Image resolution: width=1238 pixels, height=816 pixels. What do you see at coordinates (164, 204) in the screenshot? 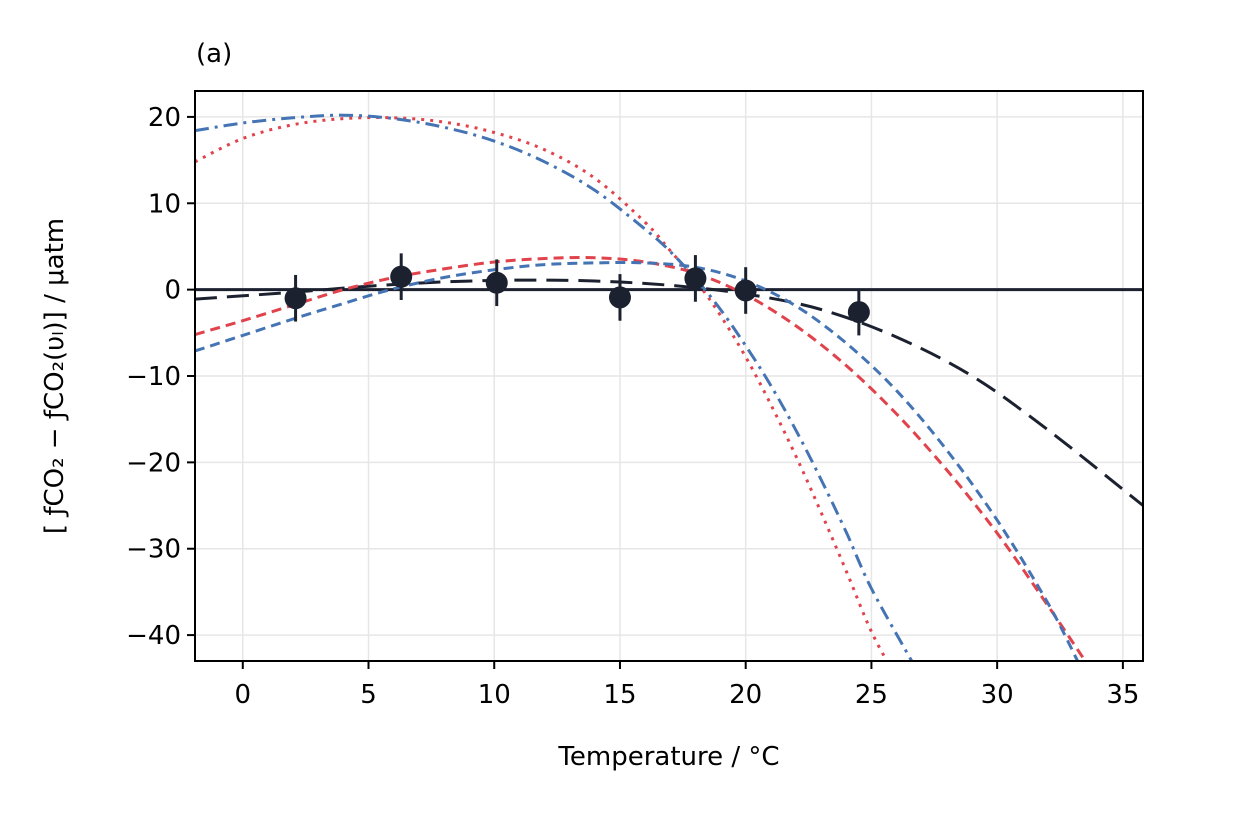
I see `y-tick-label: 10` at bounding box center [164, 204].